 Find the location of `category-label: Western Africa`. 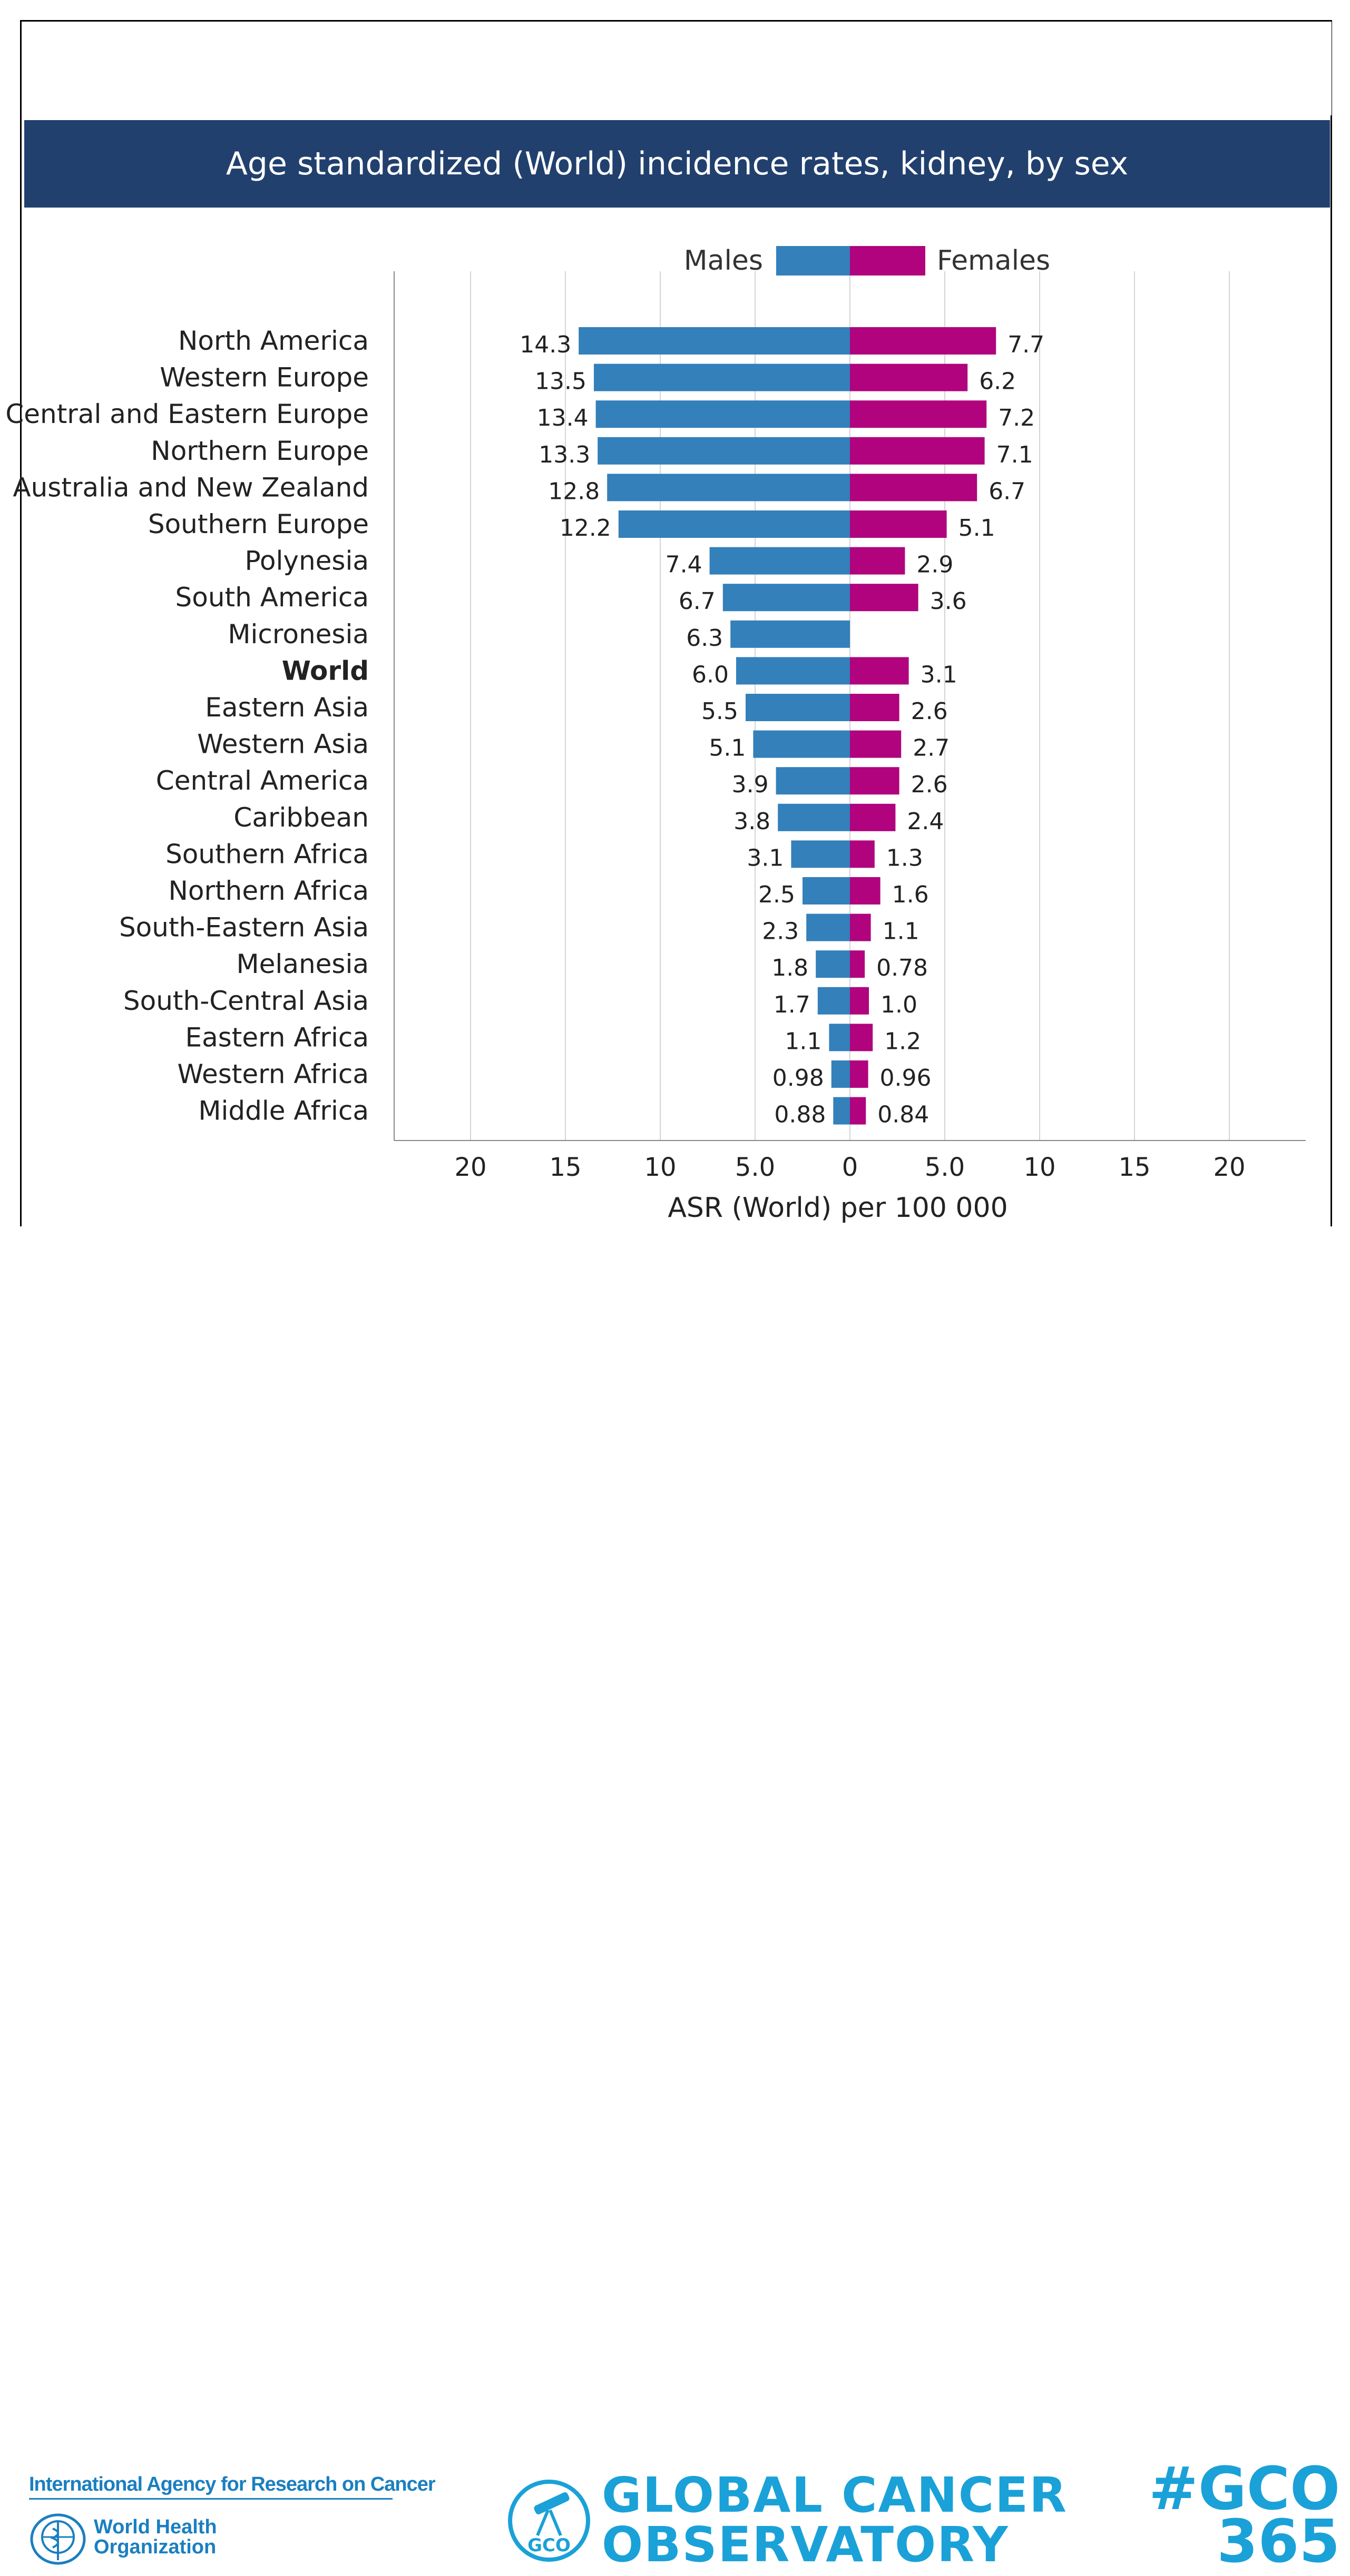

category-label: Western Africa is located at coordinates (273, 1074).